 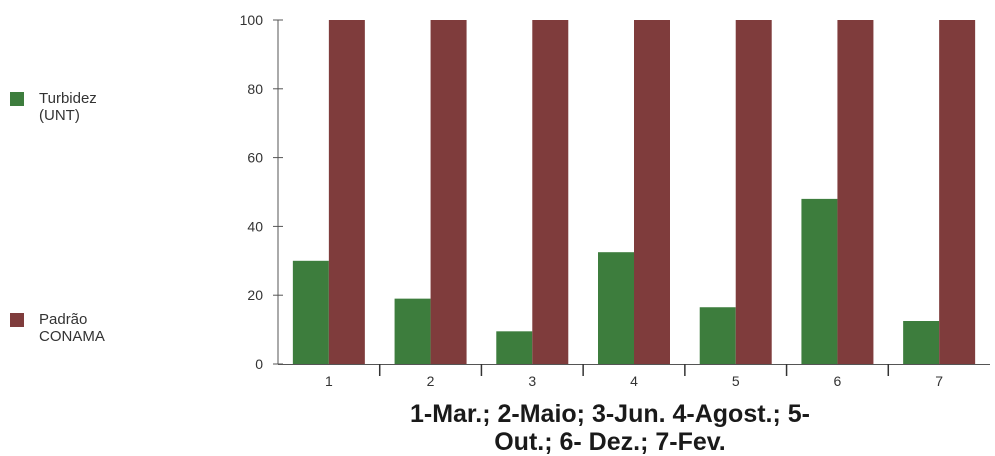 What do you see at coordinates (72, 336) in the screenshot?
I see `legend-label-padrao-line2: CONAMA` at bounding box center [72, 336].